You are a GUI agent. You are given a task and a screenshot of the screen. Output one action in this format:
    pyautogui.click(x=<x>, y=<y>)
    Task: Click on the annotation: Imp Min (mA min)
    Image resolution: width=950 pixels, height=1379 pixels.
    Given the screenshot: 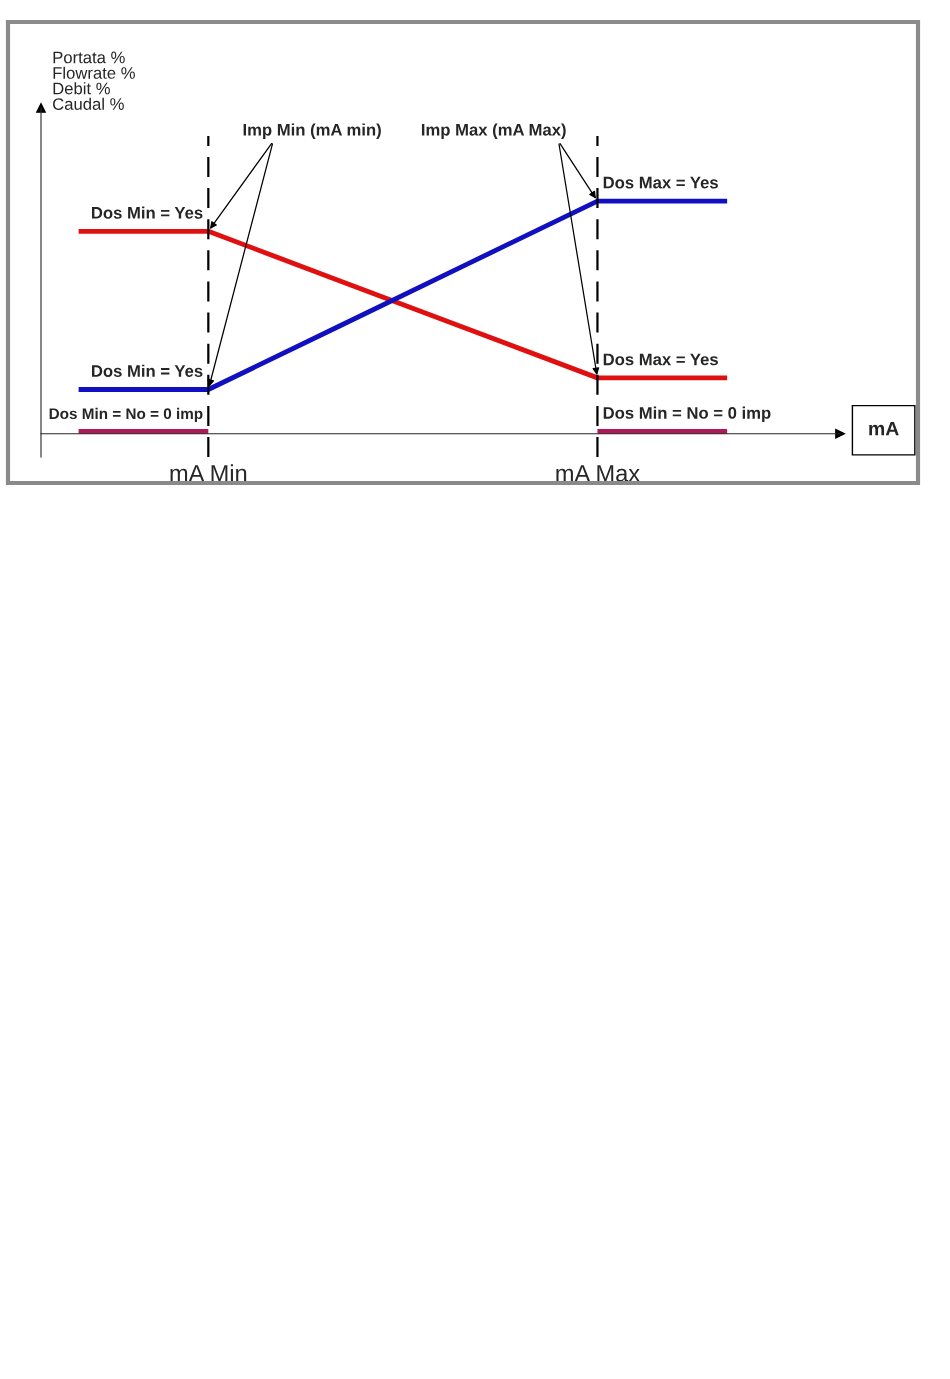 What is the action you would take?
    pyautogui.click(x=312, y=131)
    